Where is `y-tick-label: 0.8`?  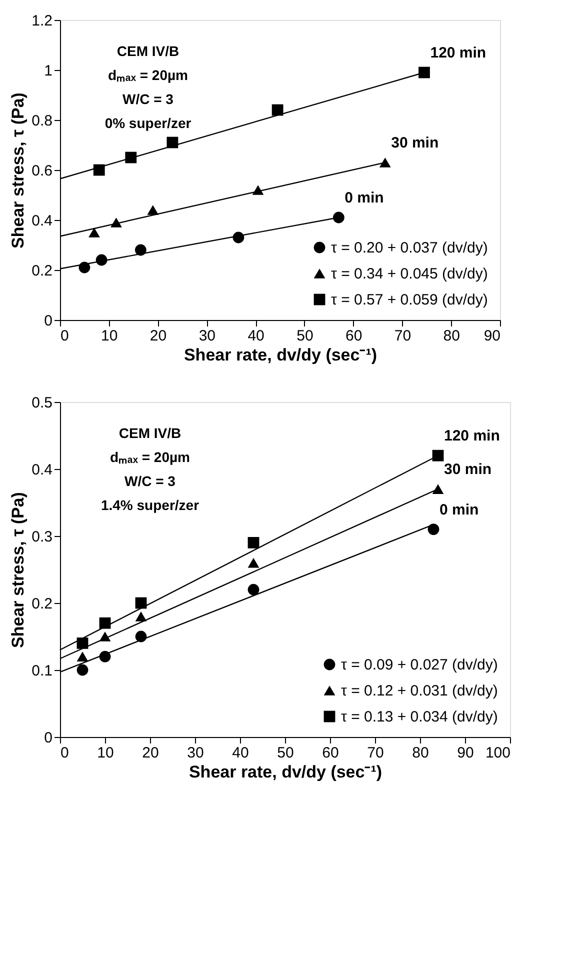 y-tick-label: 0.8 is located at coordinates (42, 121).